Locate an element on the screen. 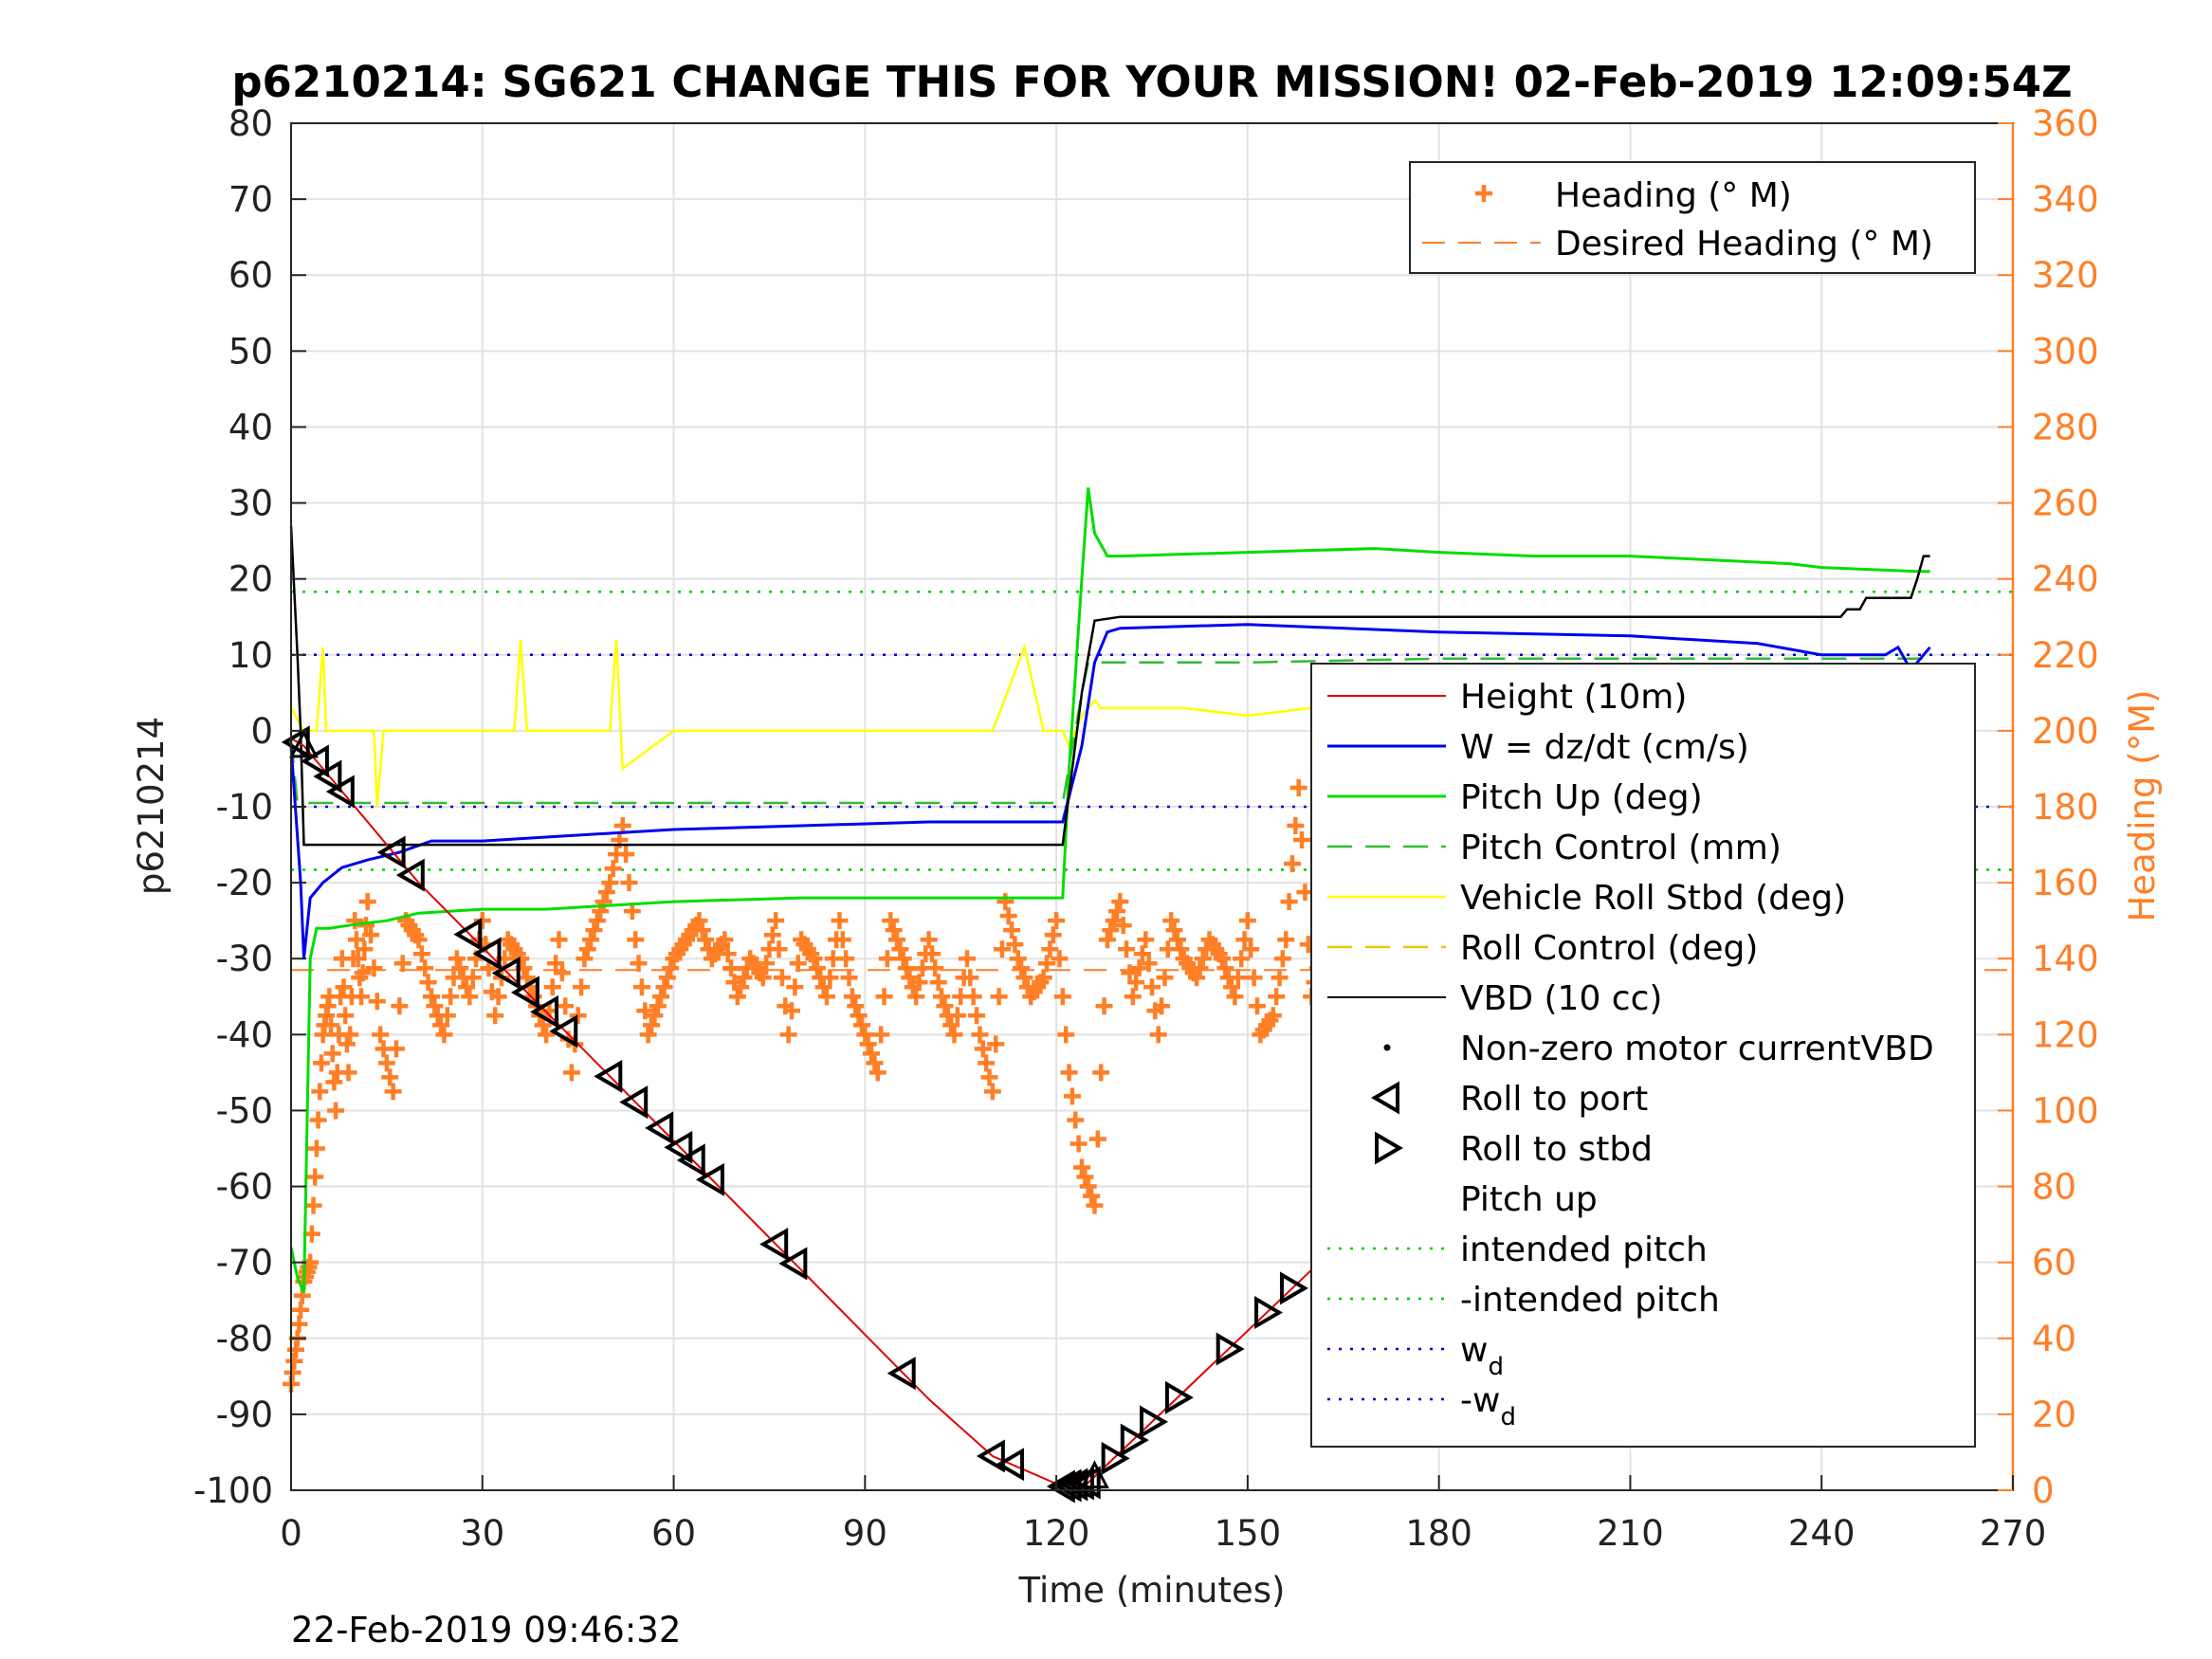 Image resolution: width=2212 pixels, height=1659 pixels. y-tick-label: -10 is located at coordinates (244, 807).